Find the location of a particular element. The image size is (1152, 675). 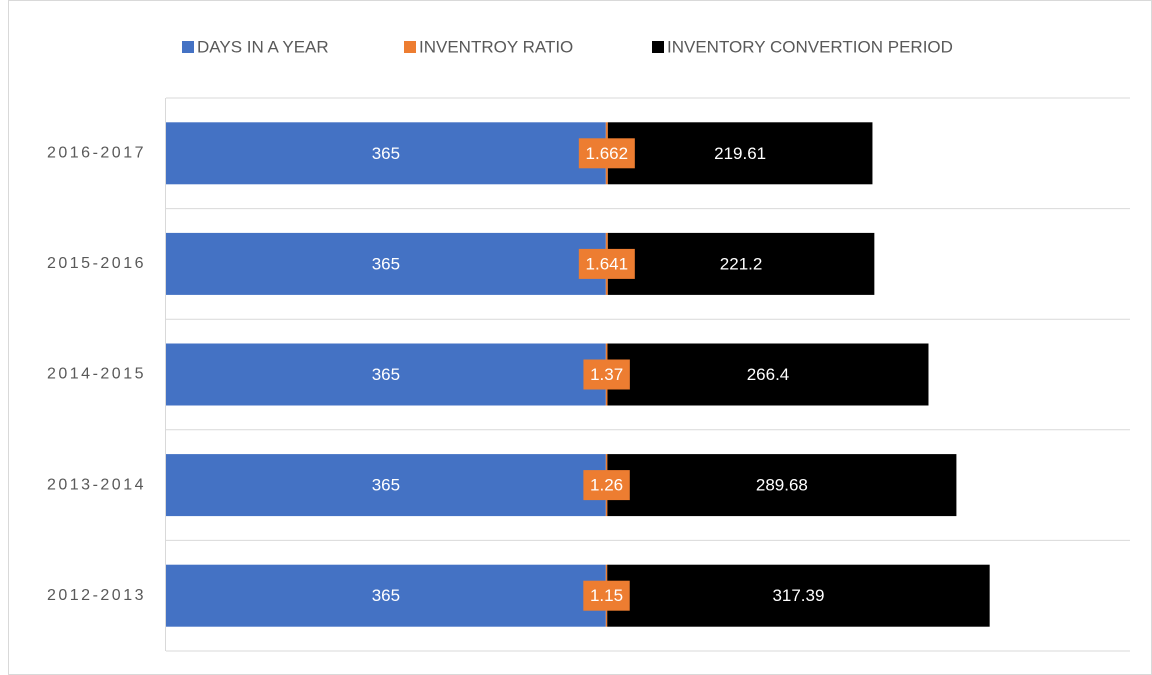

legend-label: INVENTORY CONVERTION PERIOD is located at coordinates (810, 46).